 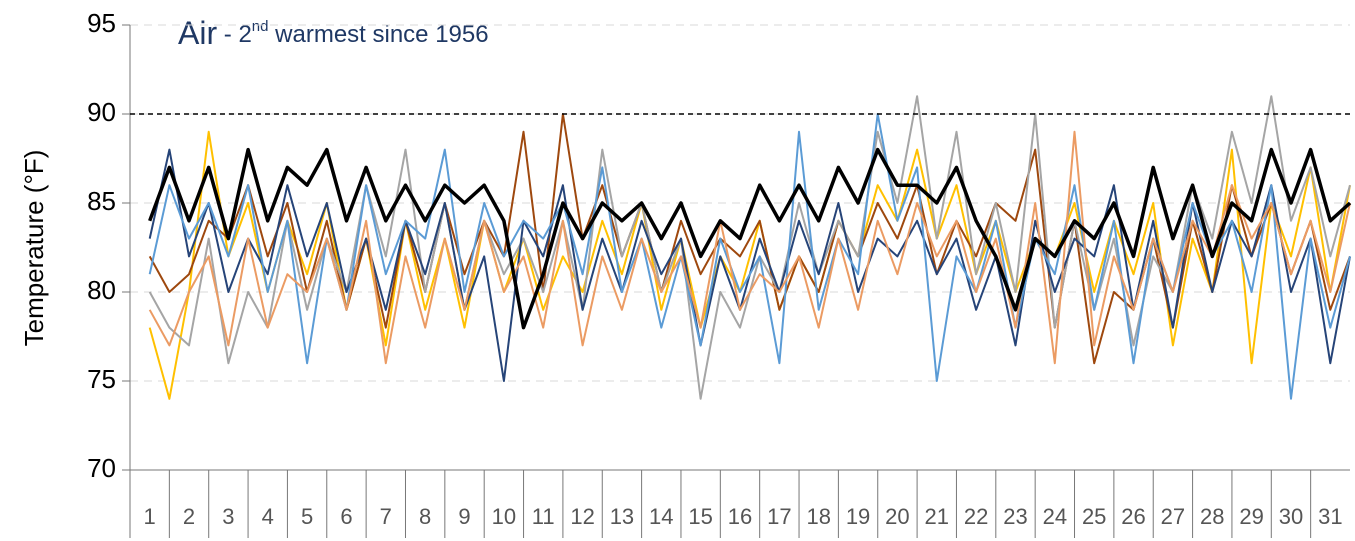 I want to click on x-tick-label: 14, so click(x=661, y=516).